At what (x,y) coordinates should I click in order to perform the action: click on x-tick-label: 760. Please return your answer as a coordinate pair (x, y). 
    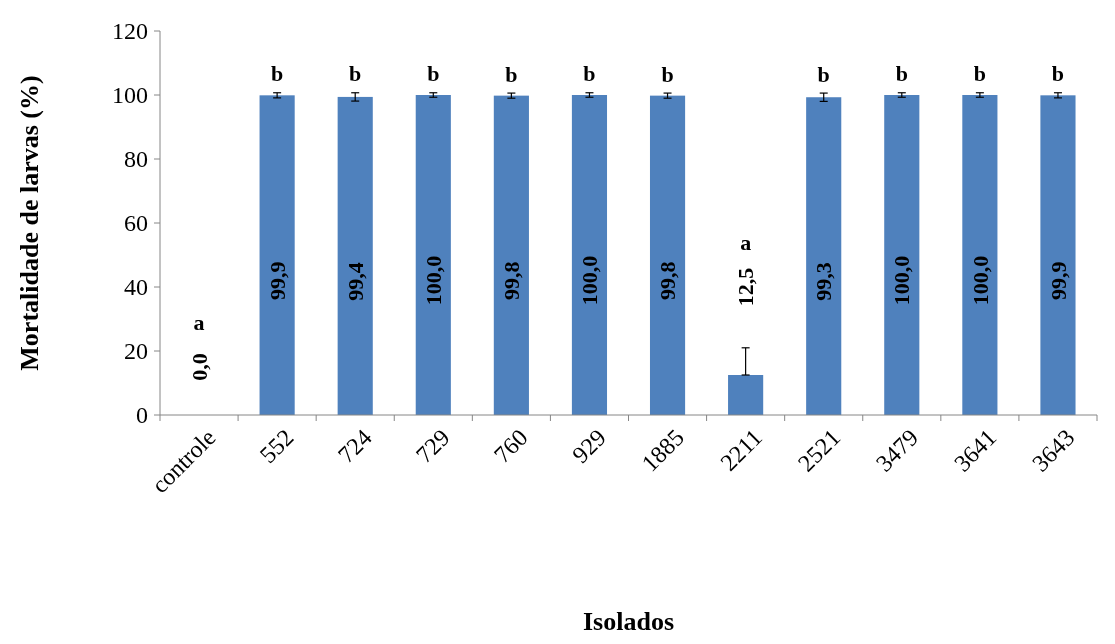
    Looking at the image, I should click on (511, 446).